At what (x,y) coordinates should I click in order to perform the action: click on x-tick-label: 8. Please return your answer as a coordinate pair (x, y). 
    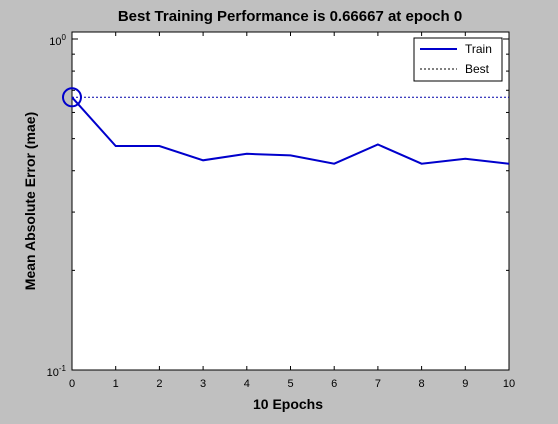
    Looking at the image, I should click on (422, 384).